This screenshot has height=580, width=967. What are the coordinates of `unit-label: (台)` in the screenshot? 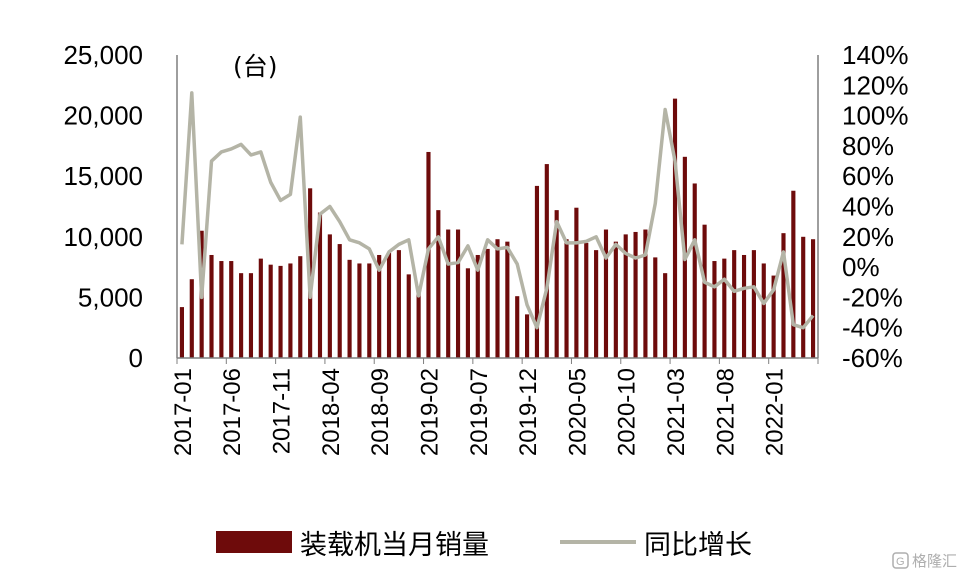 It's located at (255, 66).